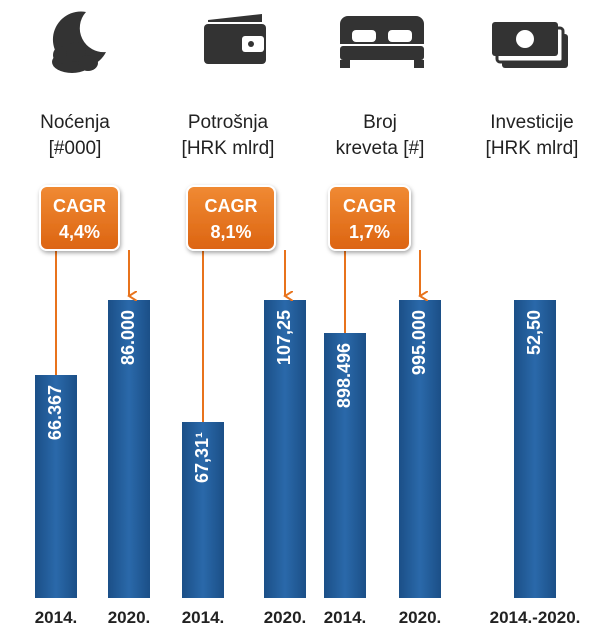 This screenshot has height=630, width=592. Describe the element at coordinates (235, 39) in the screenshot. I see `icon-wallet` at that location.